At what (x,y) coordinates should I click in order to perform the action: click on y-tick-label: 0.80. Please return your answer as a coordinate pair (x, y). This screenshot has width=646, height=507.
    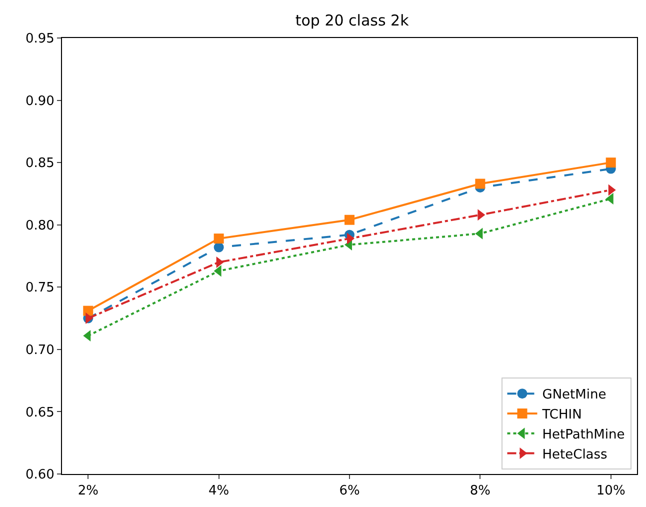
    Looking at the image, I should click on (39, 226).